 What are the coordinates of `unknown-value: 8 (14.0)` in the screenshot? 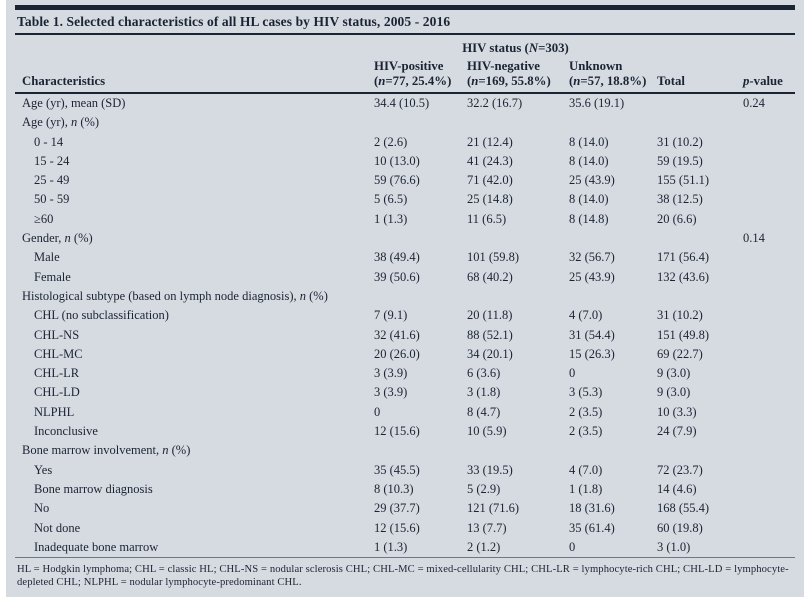 It's located at (589, 141).